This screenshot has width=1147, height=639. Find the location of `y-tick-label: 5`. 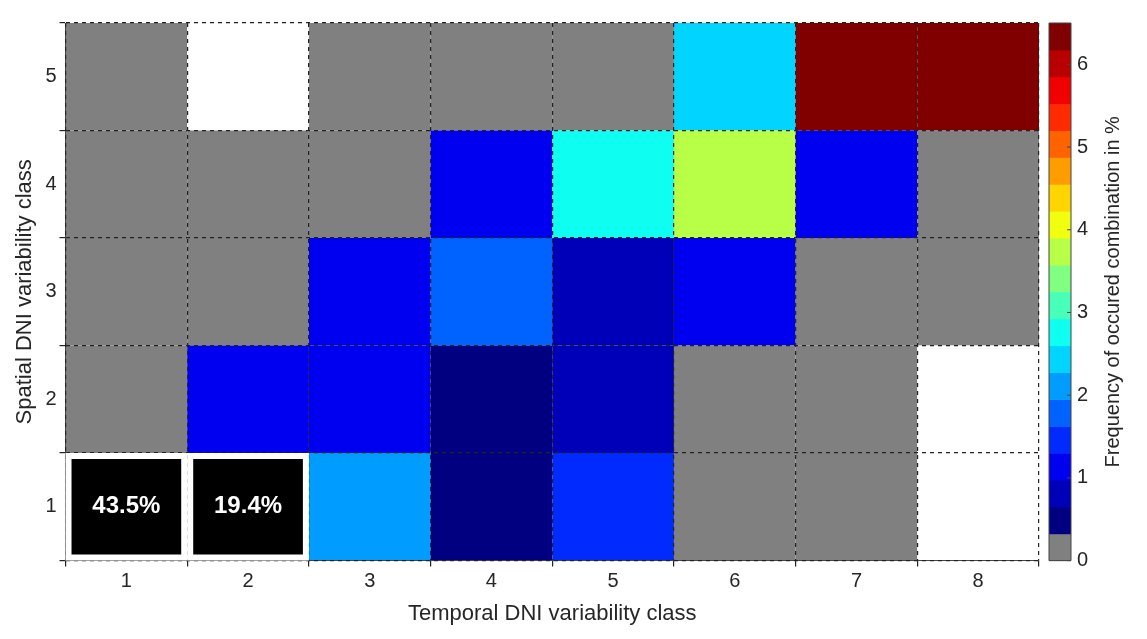

y-tick-label: 5 is located at coordinates (51, 75).